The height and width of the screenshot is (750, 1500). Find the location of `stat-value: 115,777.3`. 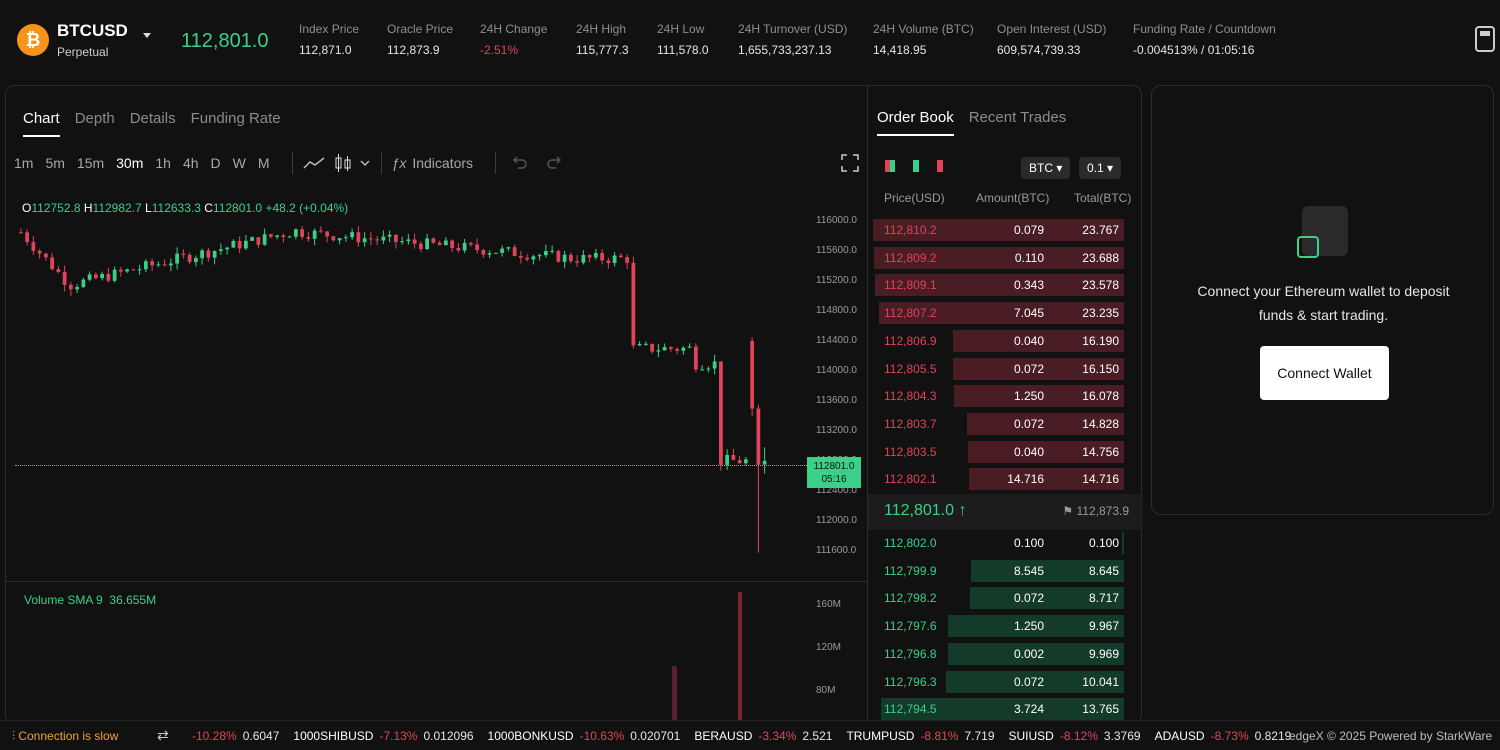

stat-value: 115,777.3 is located at coordinates (602, 50).